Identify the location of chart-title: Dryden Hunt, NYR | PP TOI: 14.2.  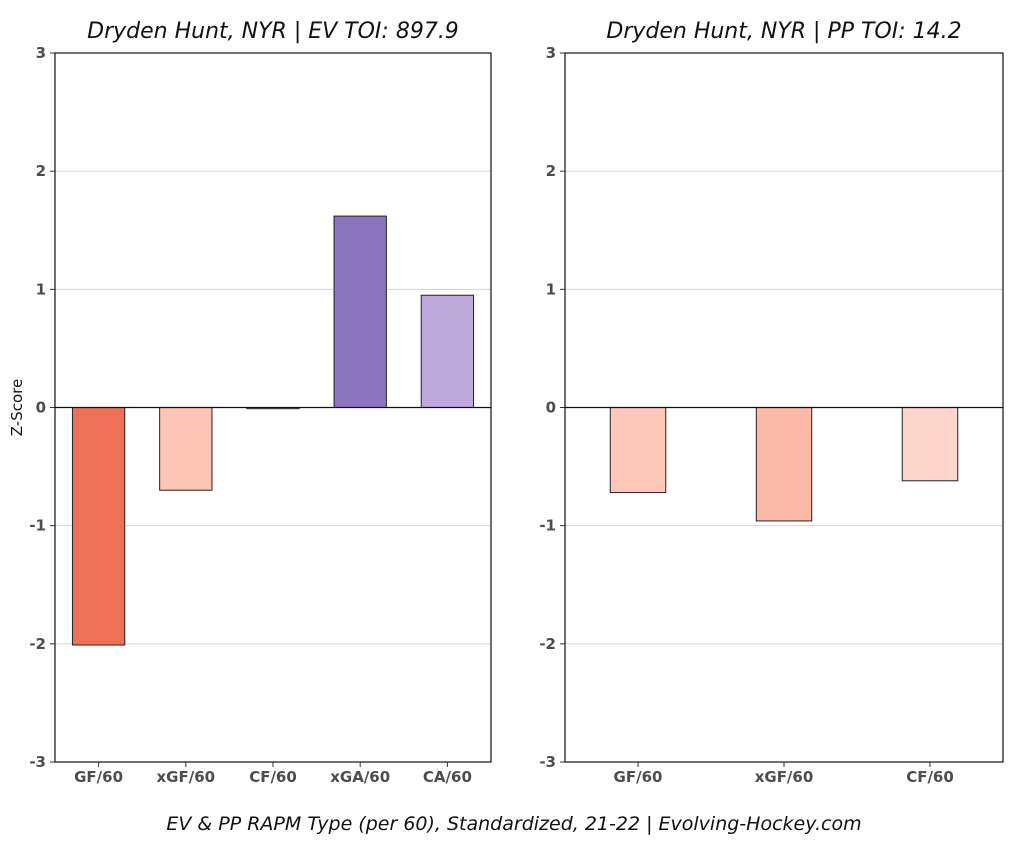
(783, 31).